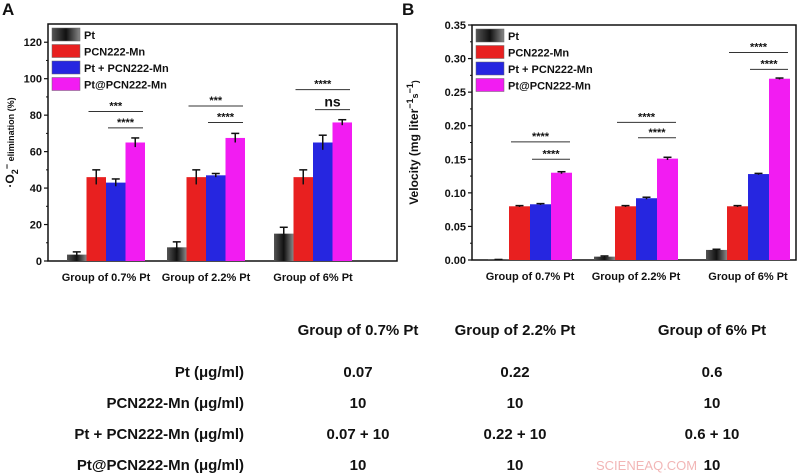 This screenshot has width=800, height=476. What do you see at coordinates (159, 434) in the screenshot?
I see `table-row-label: Pt + PCN222-Mn (μg/ml)` at bounding box center [159, 434].